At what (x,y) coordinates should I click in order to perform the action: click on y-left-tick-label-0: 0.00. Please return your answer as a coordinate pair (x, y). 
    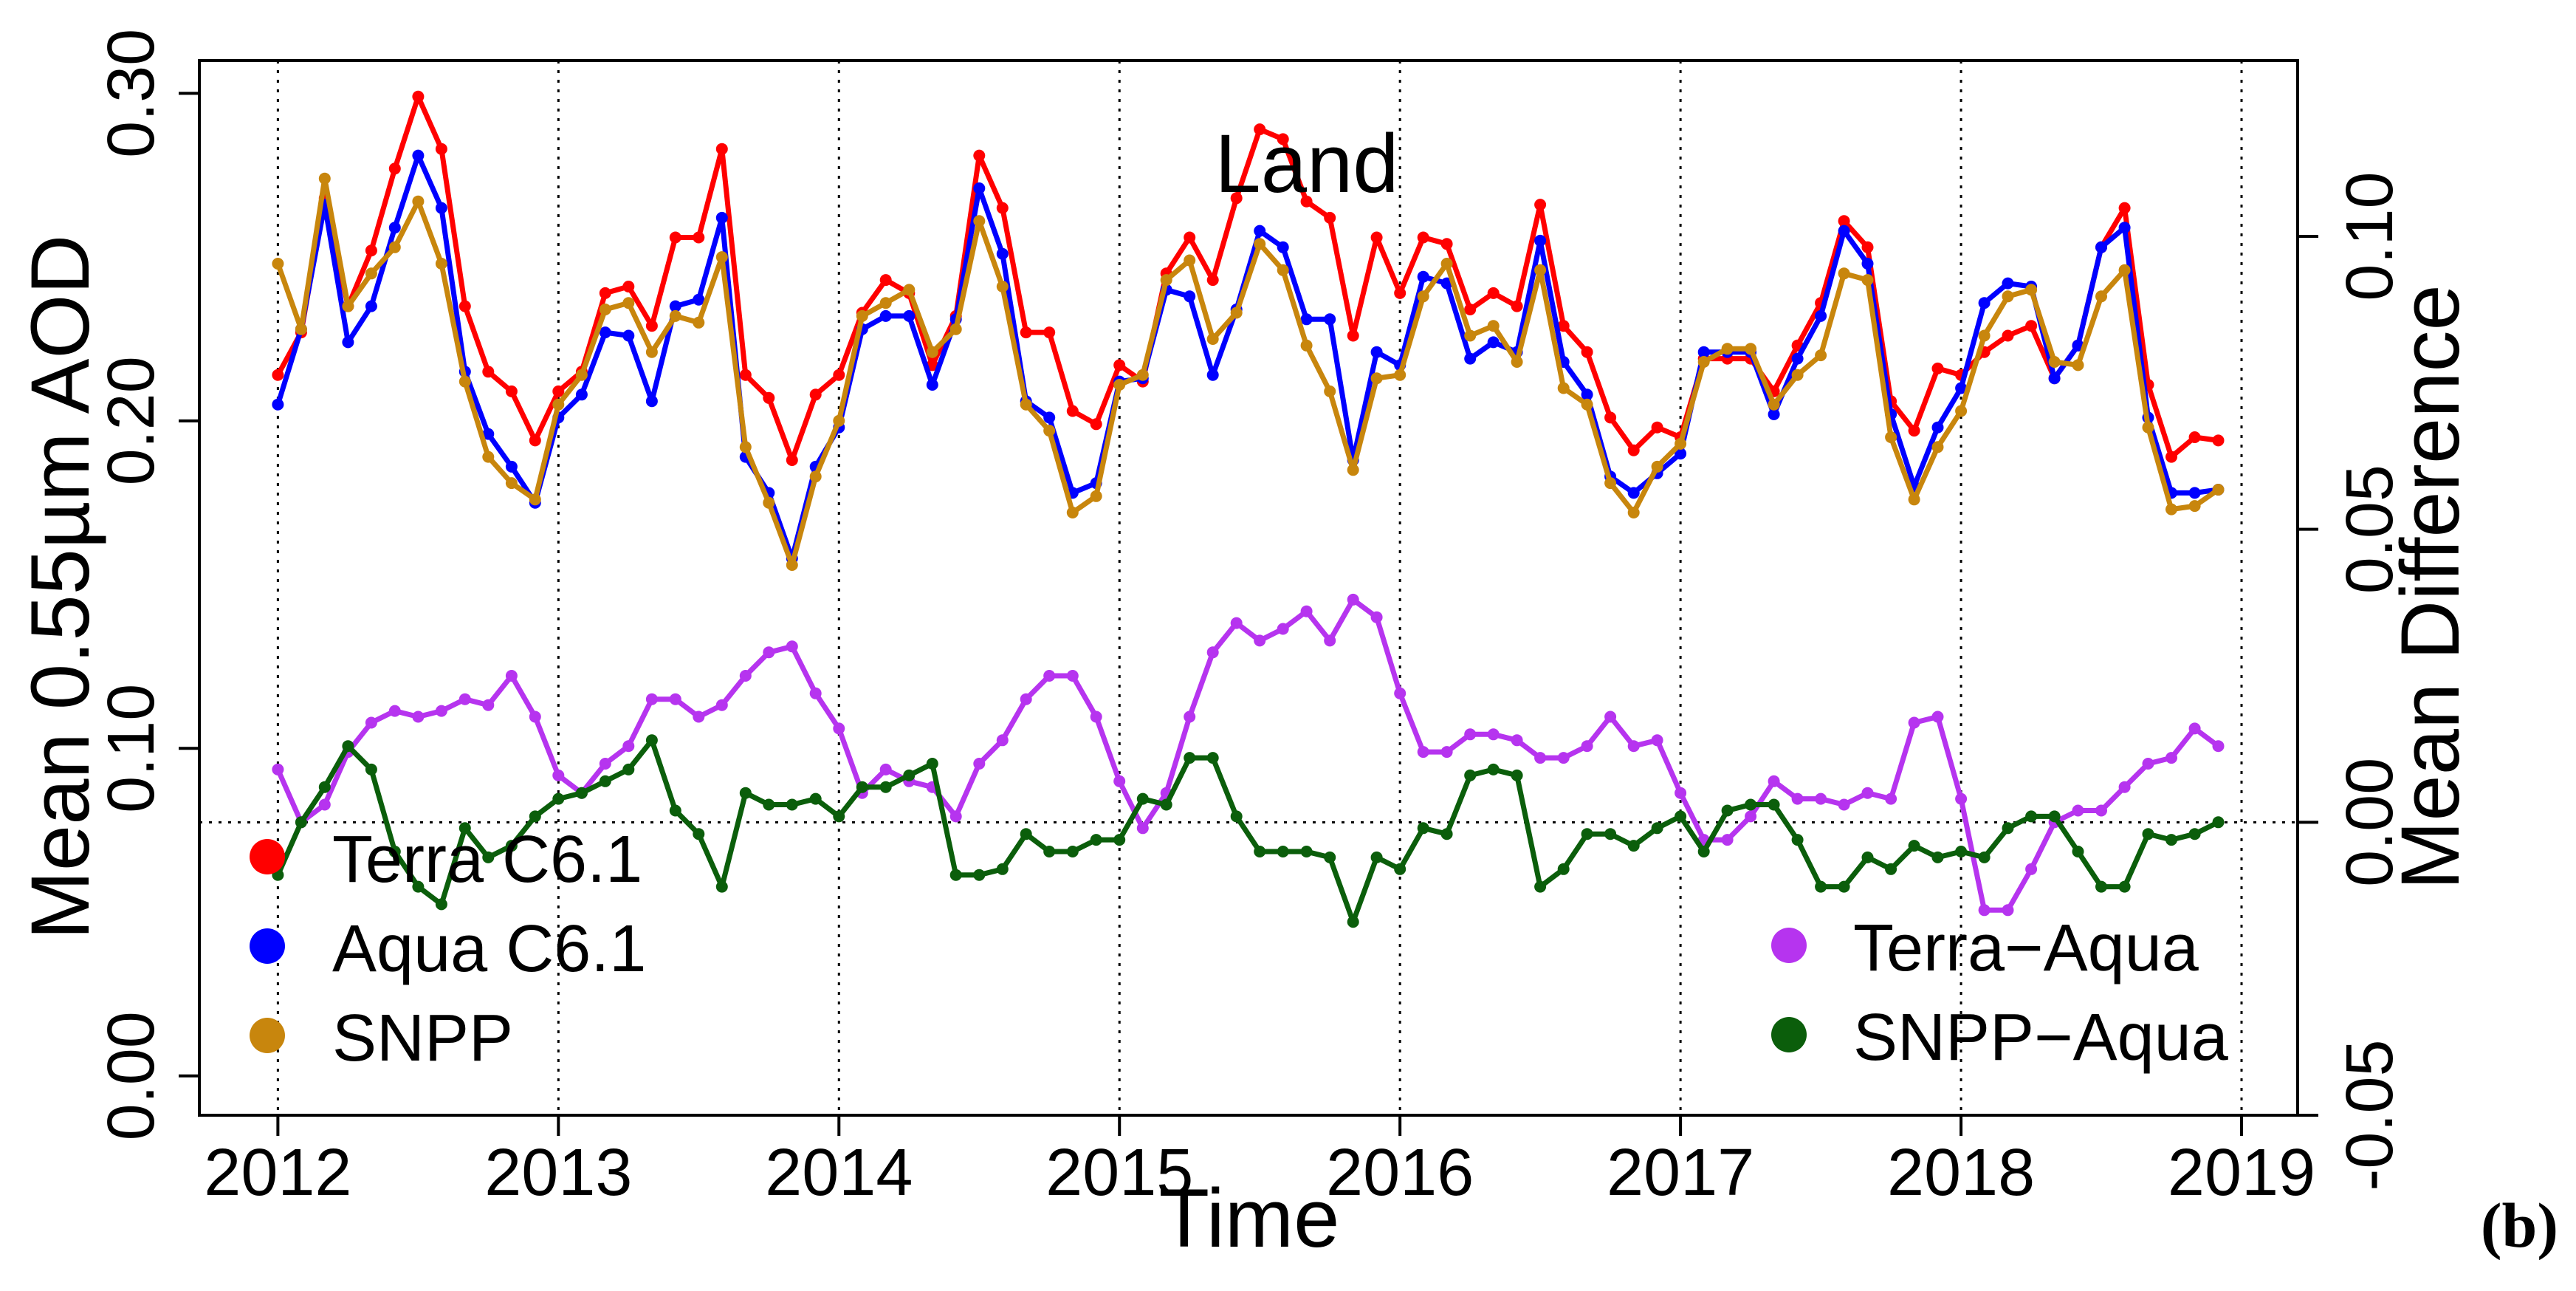
    Looking at the image, I should click on (131, 1075).